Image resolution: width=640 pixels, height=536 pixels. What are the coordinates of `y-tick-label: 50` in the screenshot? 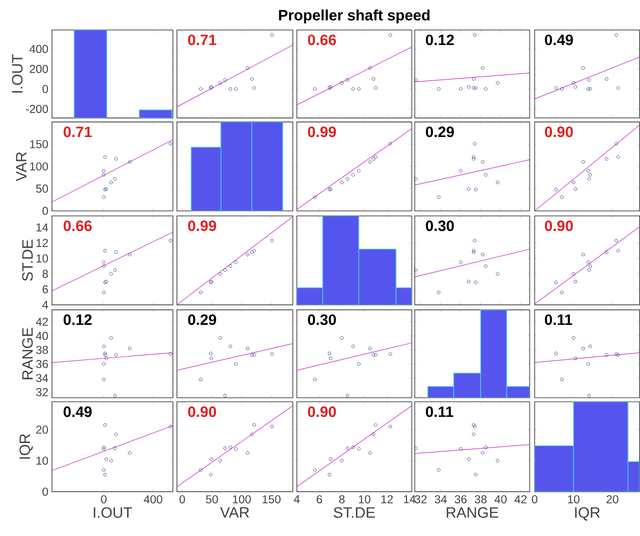 It's located at (42, 188).